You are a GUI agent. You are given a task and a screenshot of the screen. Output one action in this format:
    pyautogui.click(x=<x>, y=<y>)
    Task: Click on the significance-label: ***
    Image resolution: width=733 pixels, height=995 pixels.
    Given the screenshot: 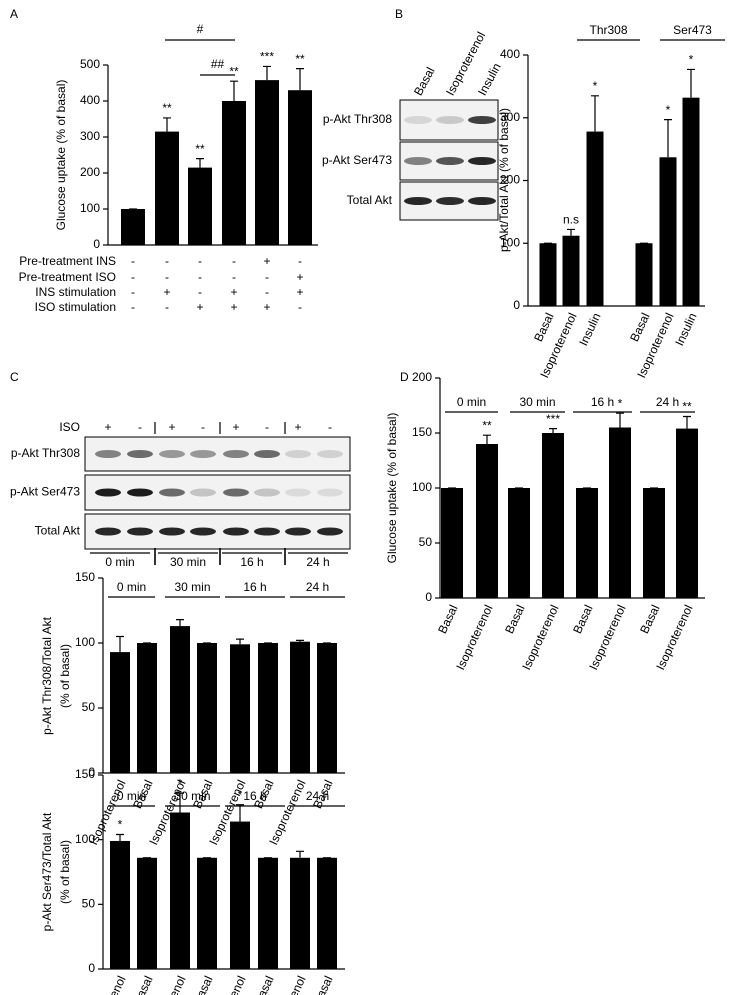 What is the action you would take?
    pyautogui.click(x=267, y=57)
    